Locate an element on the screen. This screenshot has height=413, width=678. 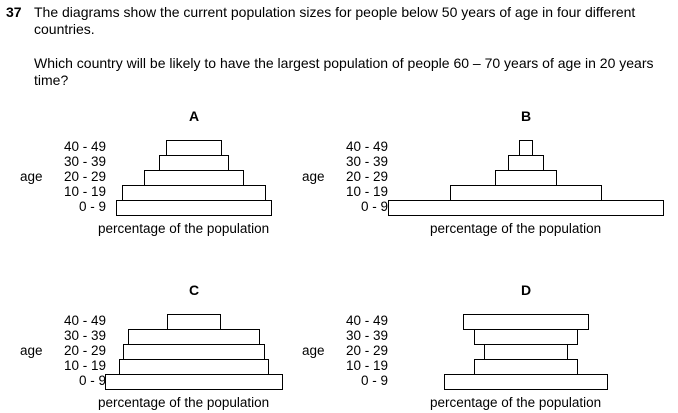
pyramid-title: A is located at coordinates (194, 116).